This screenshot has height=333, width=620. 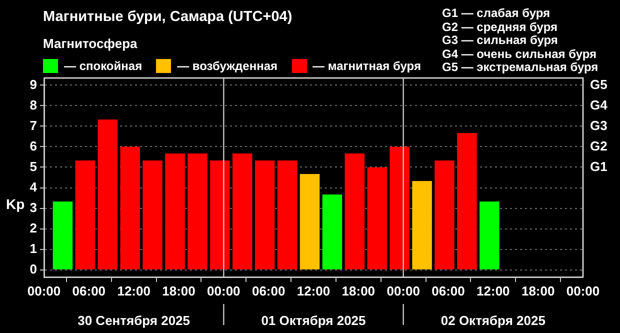 I want to click on y-tick-label: 1, so click(x=33, y=248).